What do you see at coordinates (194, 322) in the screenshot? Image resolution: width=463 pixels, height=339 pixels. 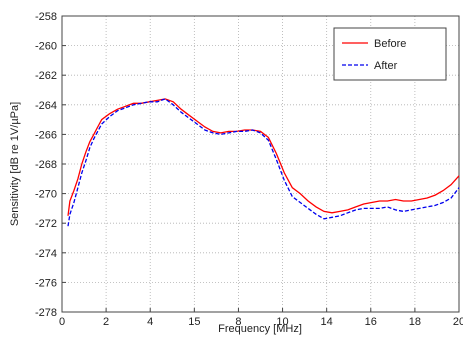 I see `x-tick-label: 15` at bounding box center [194, 322].